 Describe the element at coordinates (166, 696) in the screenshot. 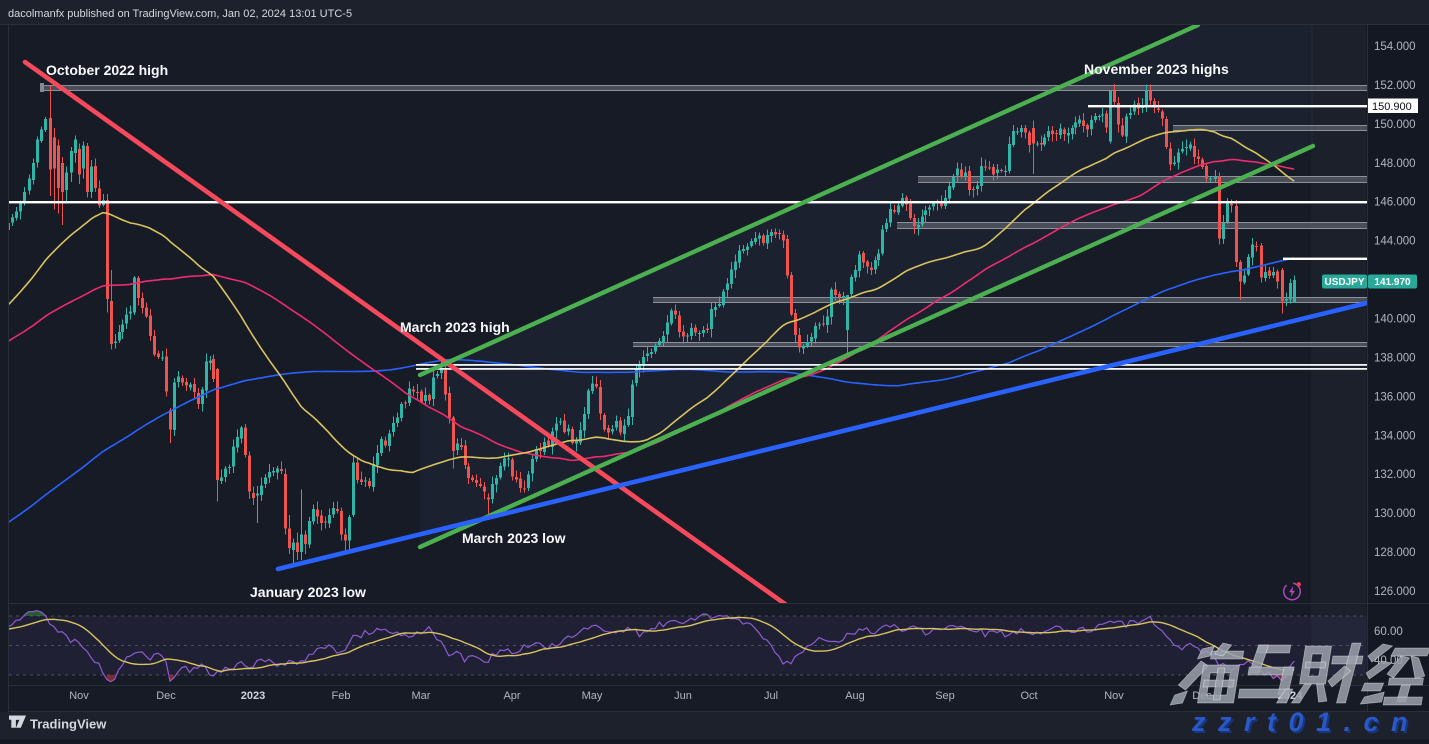

I see `svg-text: Dec` at that location.